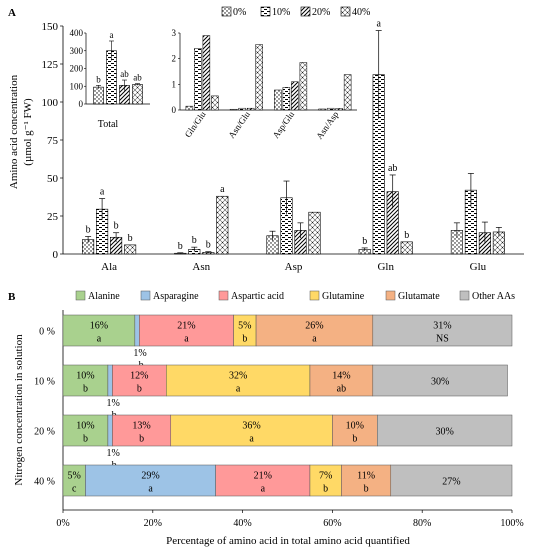 This screenshot has width=536, height=550. I want to click on x-tick-label-b-2: 40%, so click(242, 523).